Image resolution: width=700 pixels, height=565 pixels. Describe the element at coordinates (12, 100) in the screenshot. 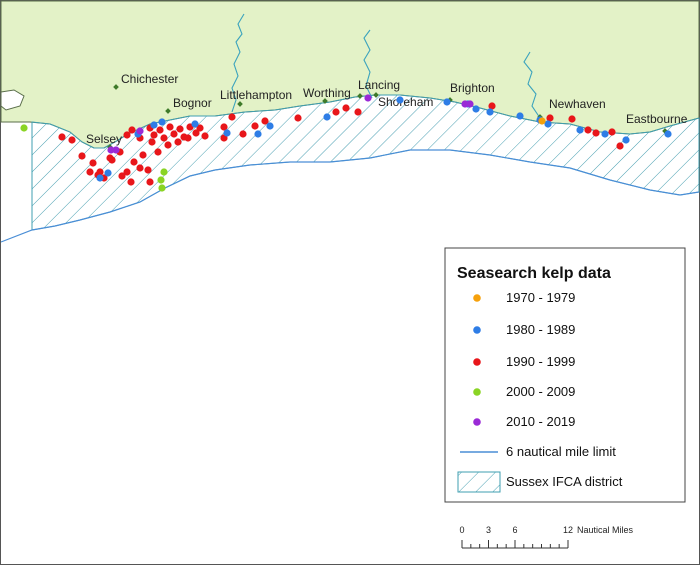

I see `island-west` at that location.